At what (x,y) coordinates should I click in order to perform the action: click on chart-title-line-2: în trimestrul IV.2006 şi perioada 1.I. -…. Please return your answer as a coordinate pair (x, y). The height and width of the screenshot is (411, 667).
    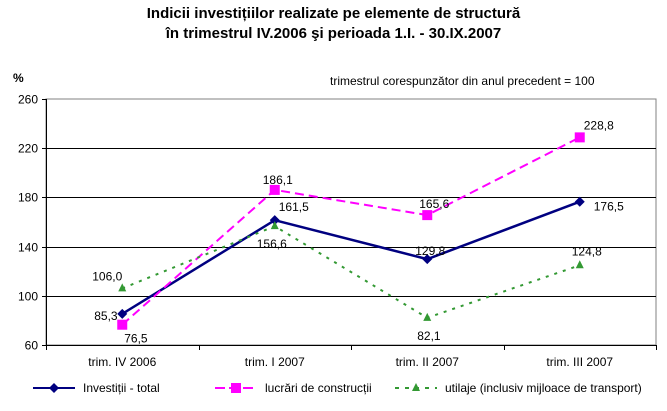
    Looking at the image, I should click on (333, 33).